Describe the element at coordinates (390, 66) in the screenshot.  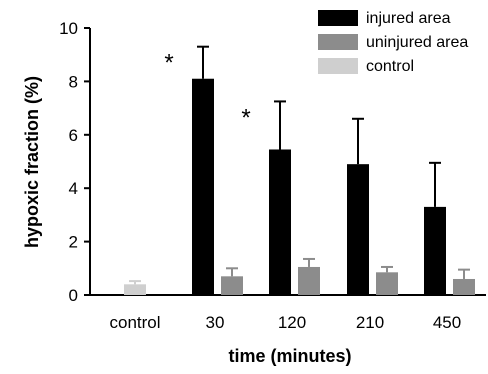
I see `legend-label: control` at that location.